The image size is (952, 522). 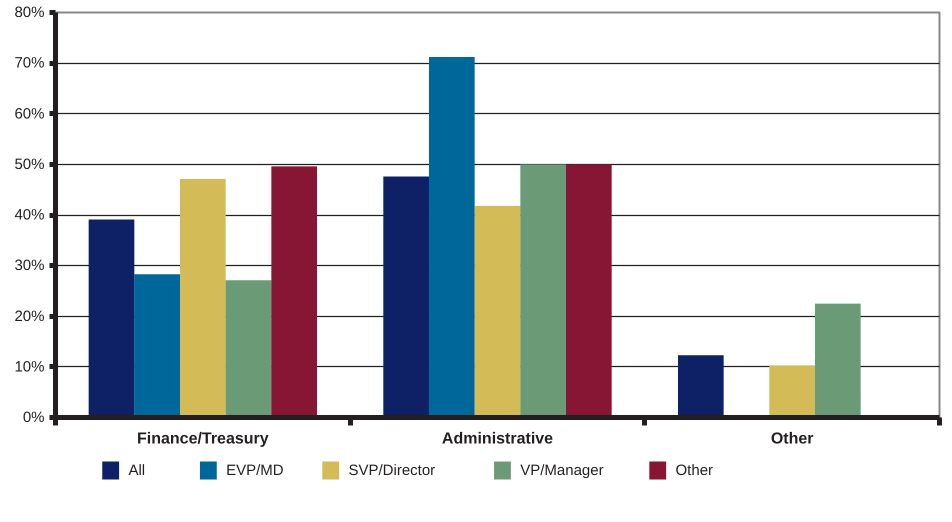 What do you see at coordinates (29, 215) in the screenshot?
I see `y-tick-label: 40%` at bounding box center [29, 215].